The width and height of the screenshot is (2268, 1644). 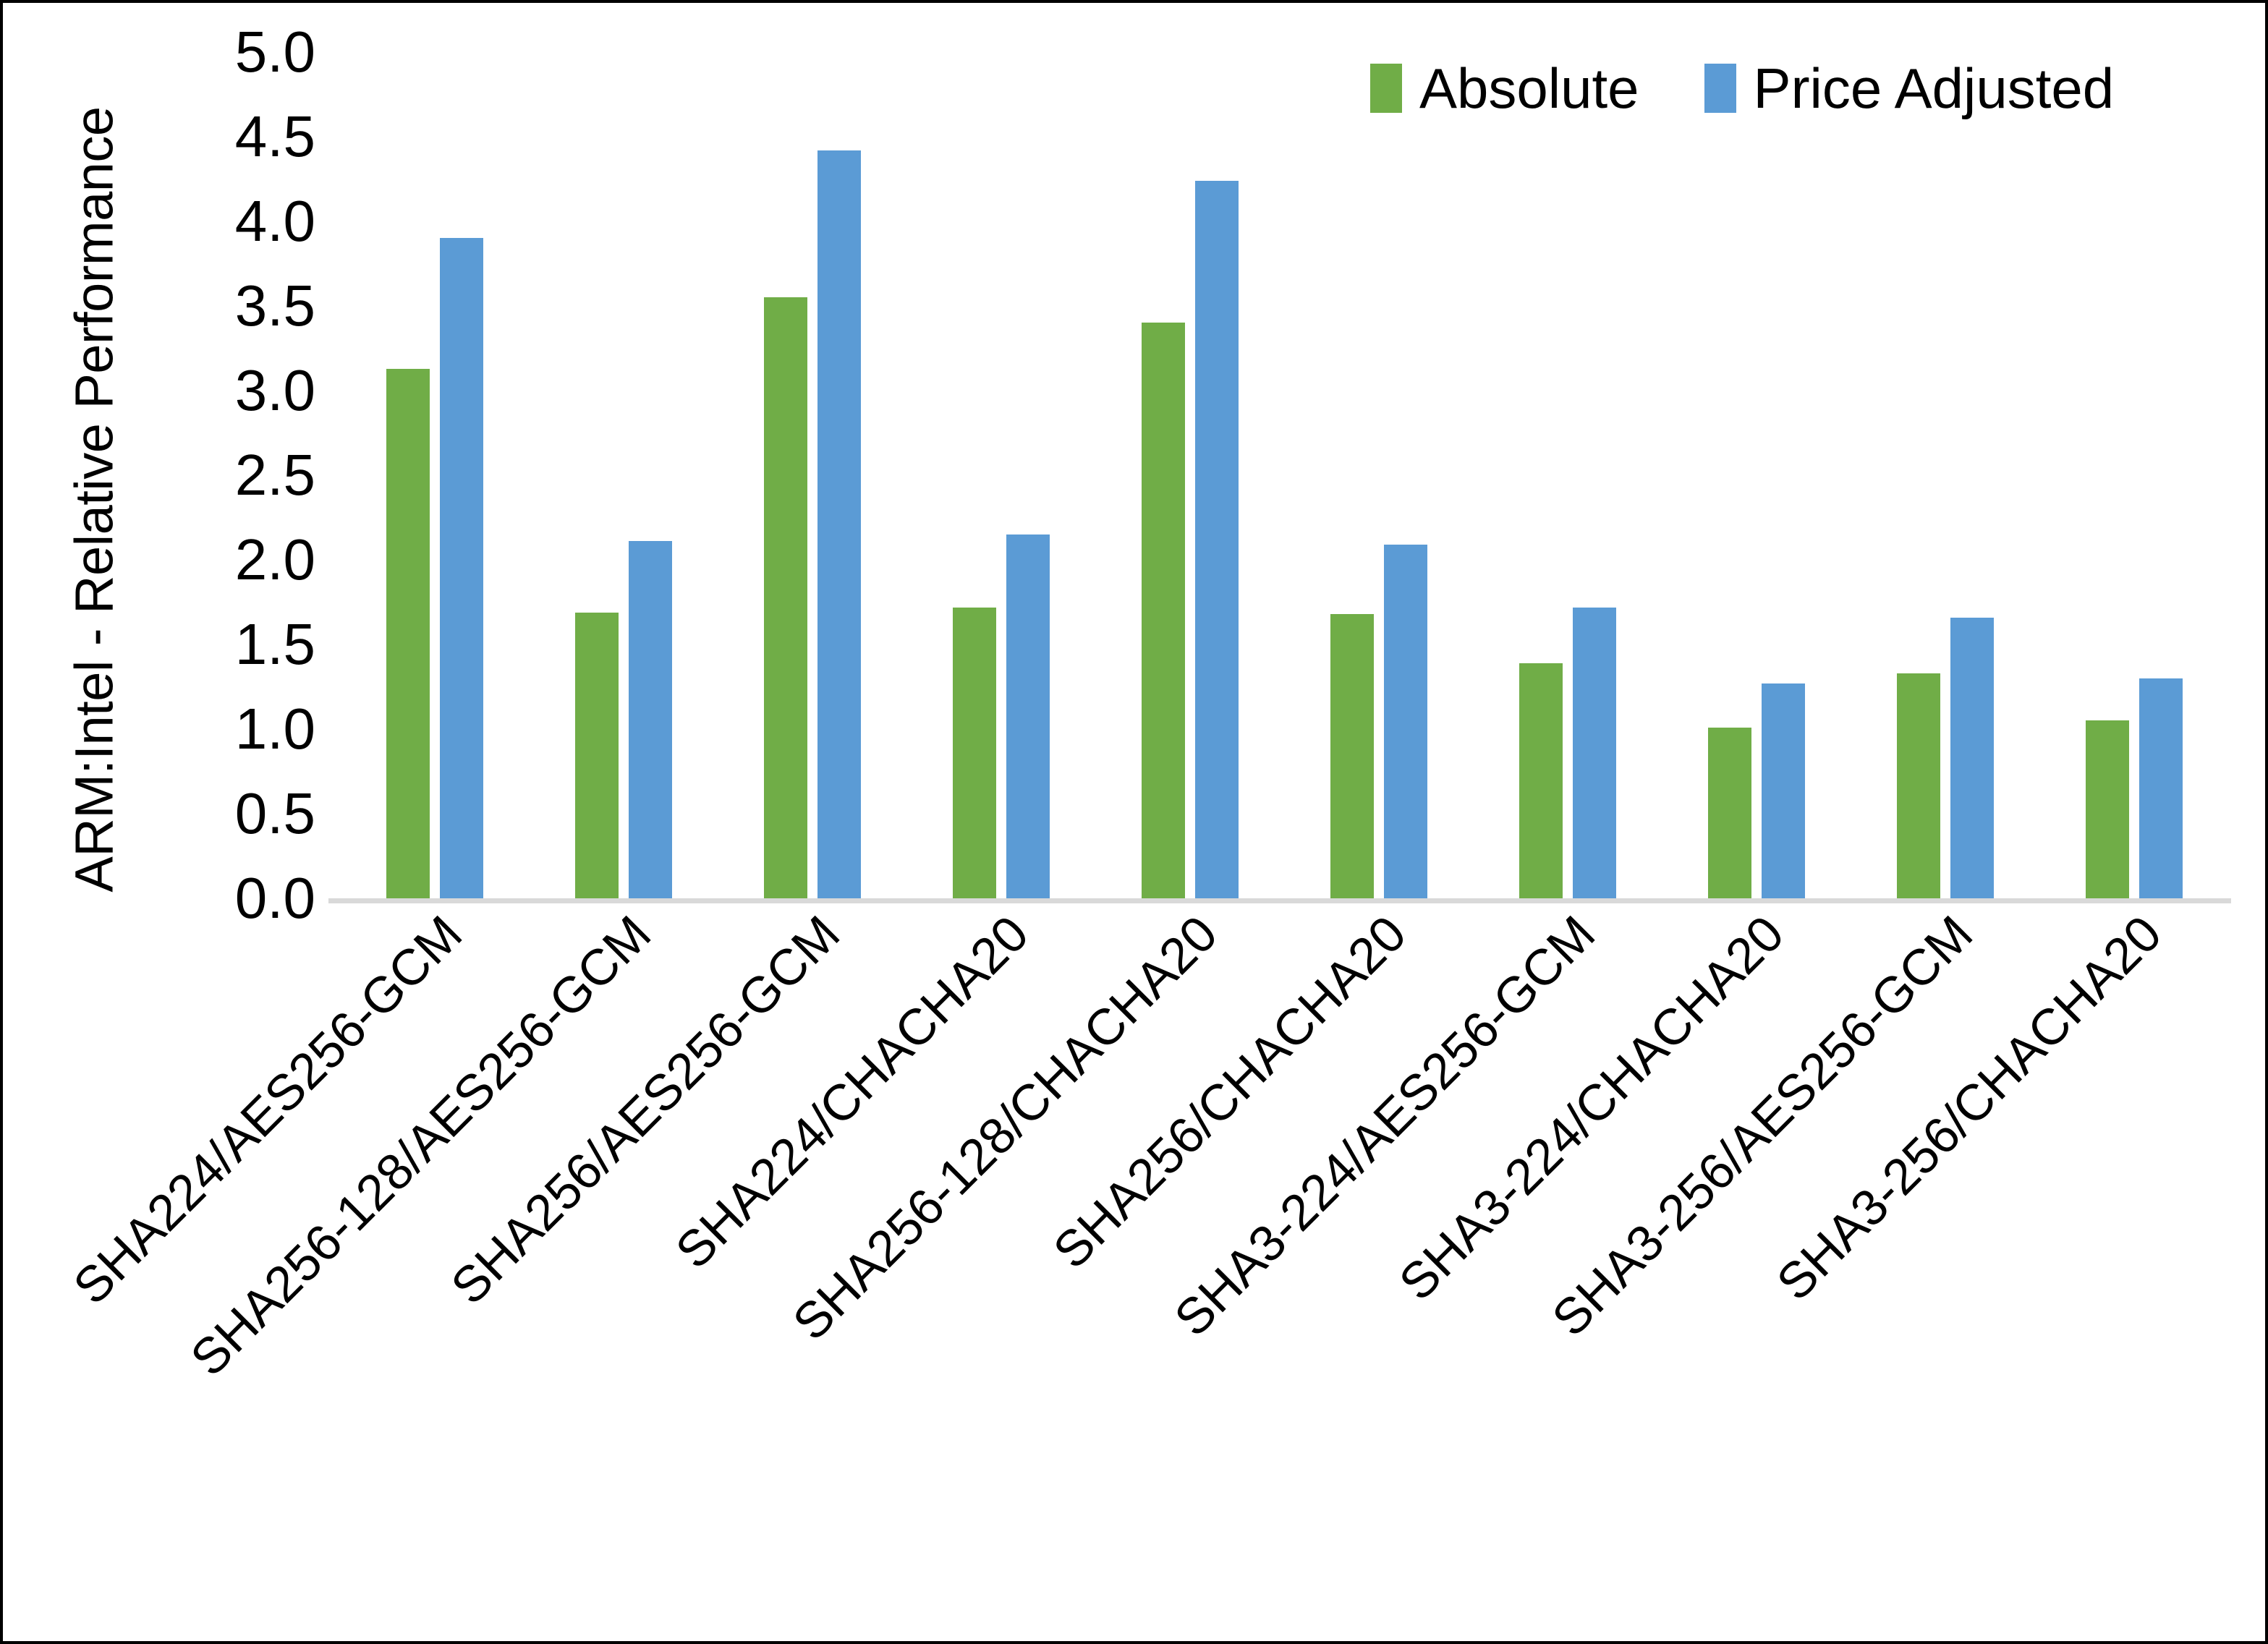 I want to click on y-tick-label: 3.0, so click(x=274, y=390).